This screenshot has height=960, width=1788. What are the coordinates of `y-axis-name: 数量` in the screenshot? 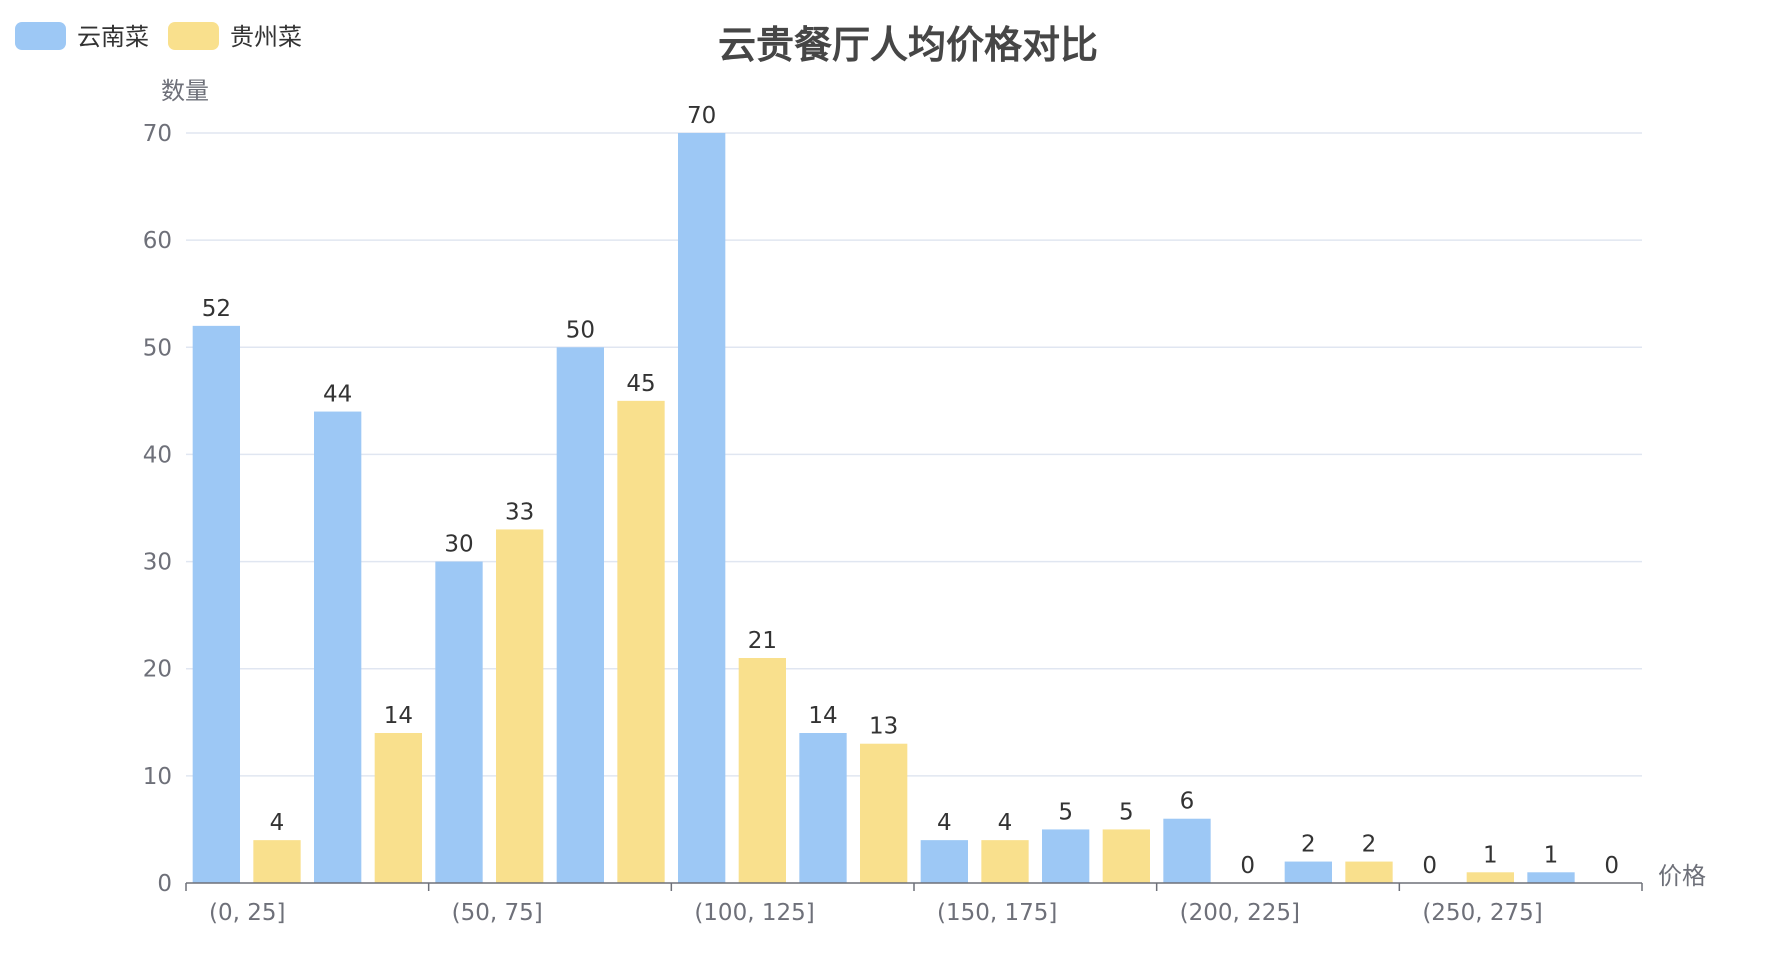 It's located at (185, 91).